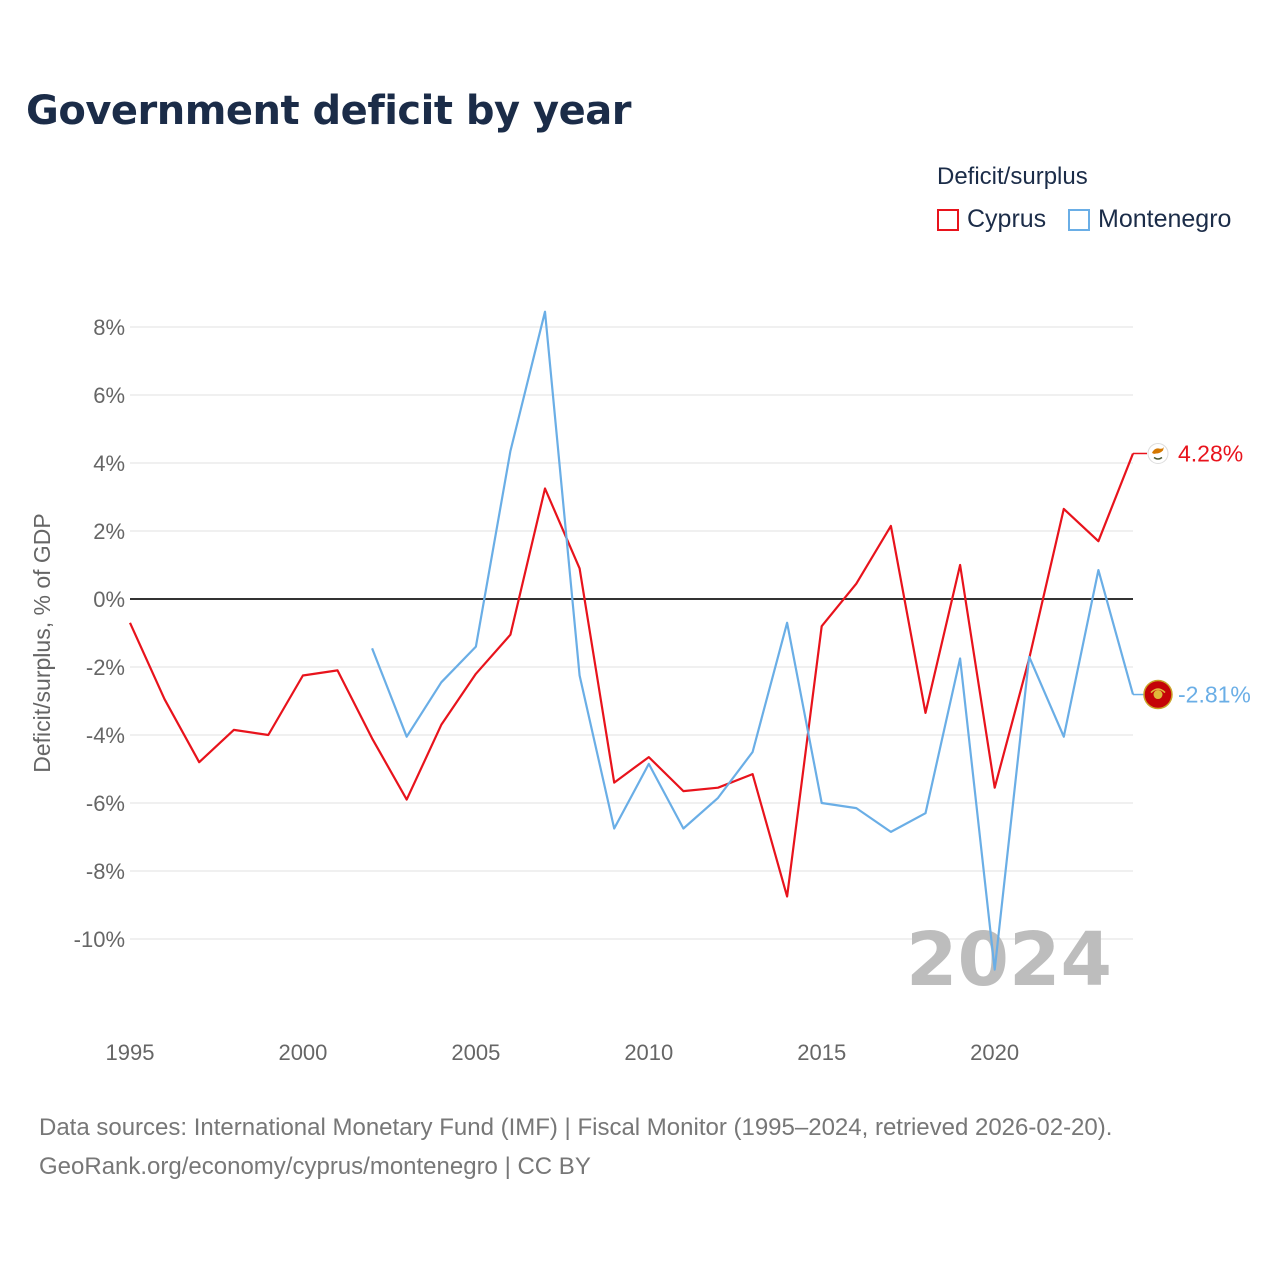 The height and width of the screenshot is (1280, 1280). What do you see at coordinates (1214, 695) in the screenshot?
I see `end-label-montenegro: -2.81%` at bounding box center [1214, 695].